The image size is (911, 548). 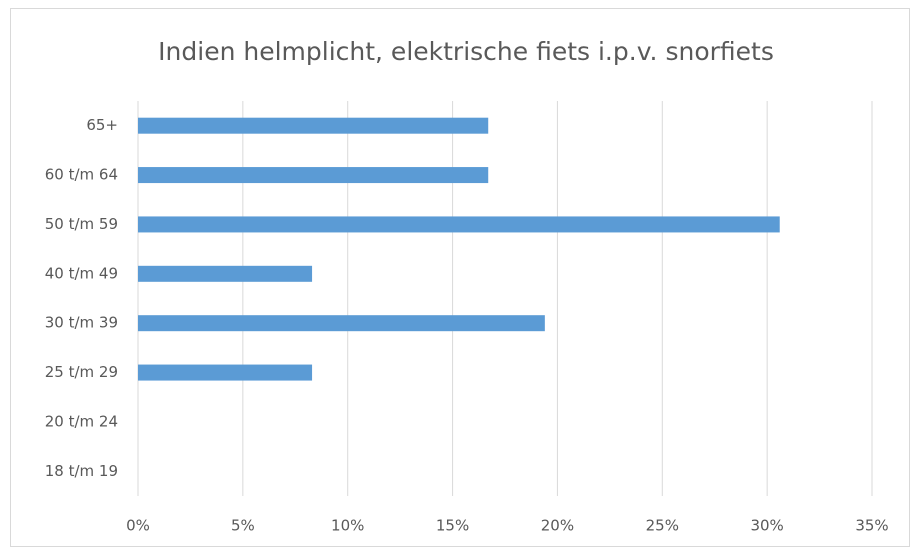 What do you see at coordinates (557, 526) in the screenshot?
I see `x-tick-label: 20%` at bounding box center [557, 526].